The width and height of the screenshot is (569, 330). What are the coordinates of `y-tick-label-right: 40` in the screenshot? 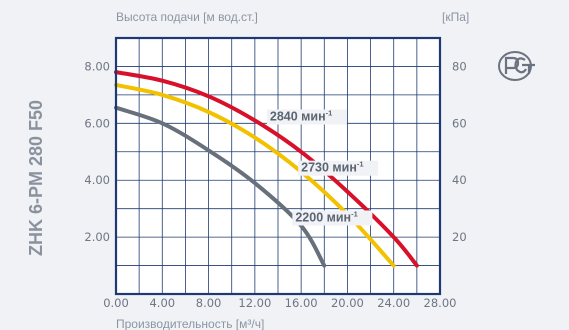 It's located at (459, 180).